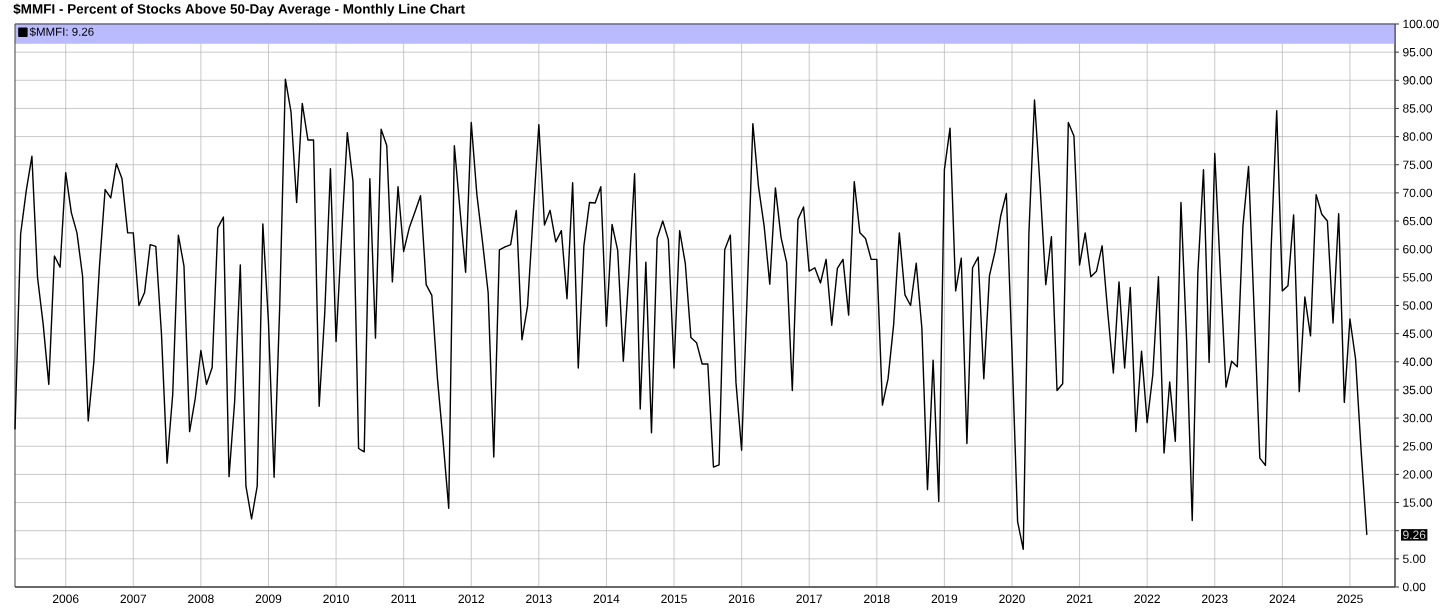  I want to click on y-tick-label: 90.00, so click(1418, 80).